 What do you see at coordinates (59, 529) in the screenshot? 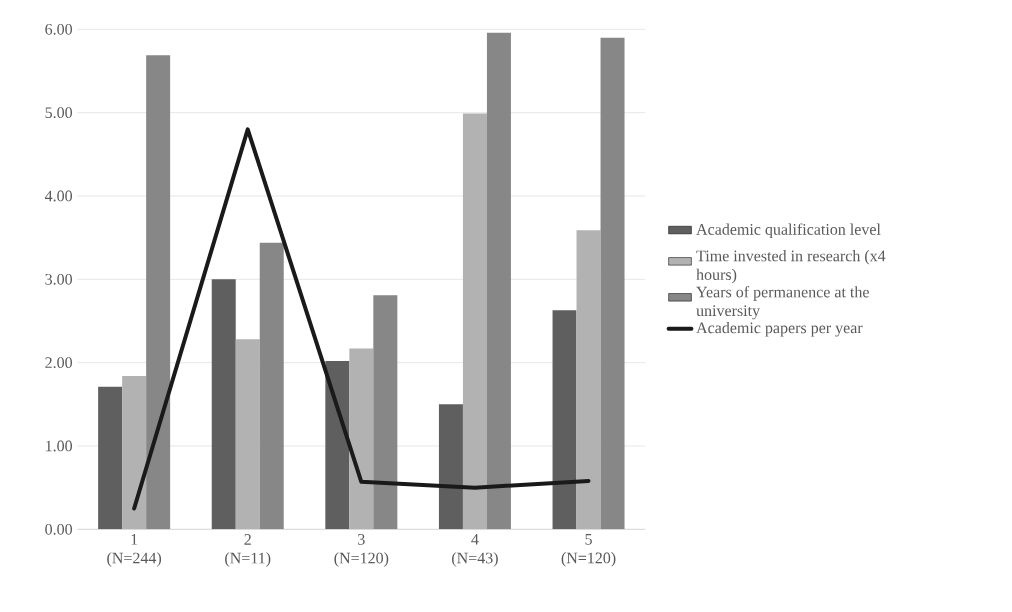
I see `y-tick-label: 0.00` at bounding box center [59, 529].